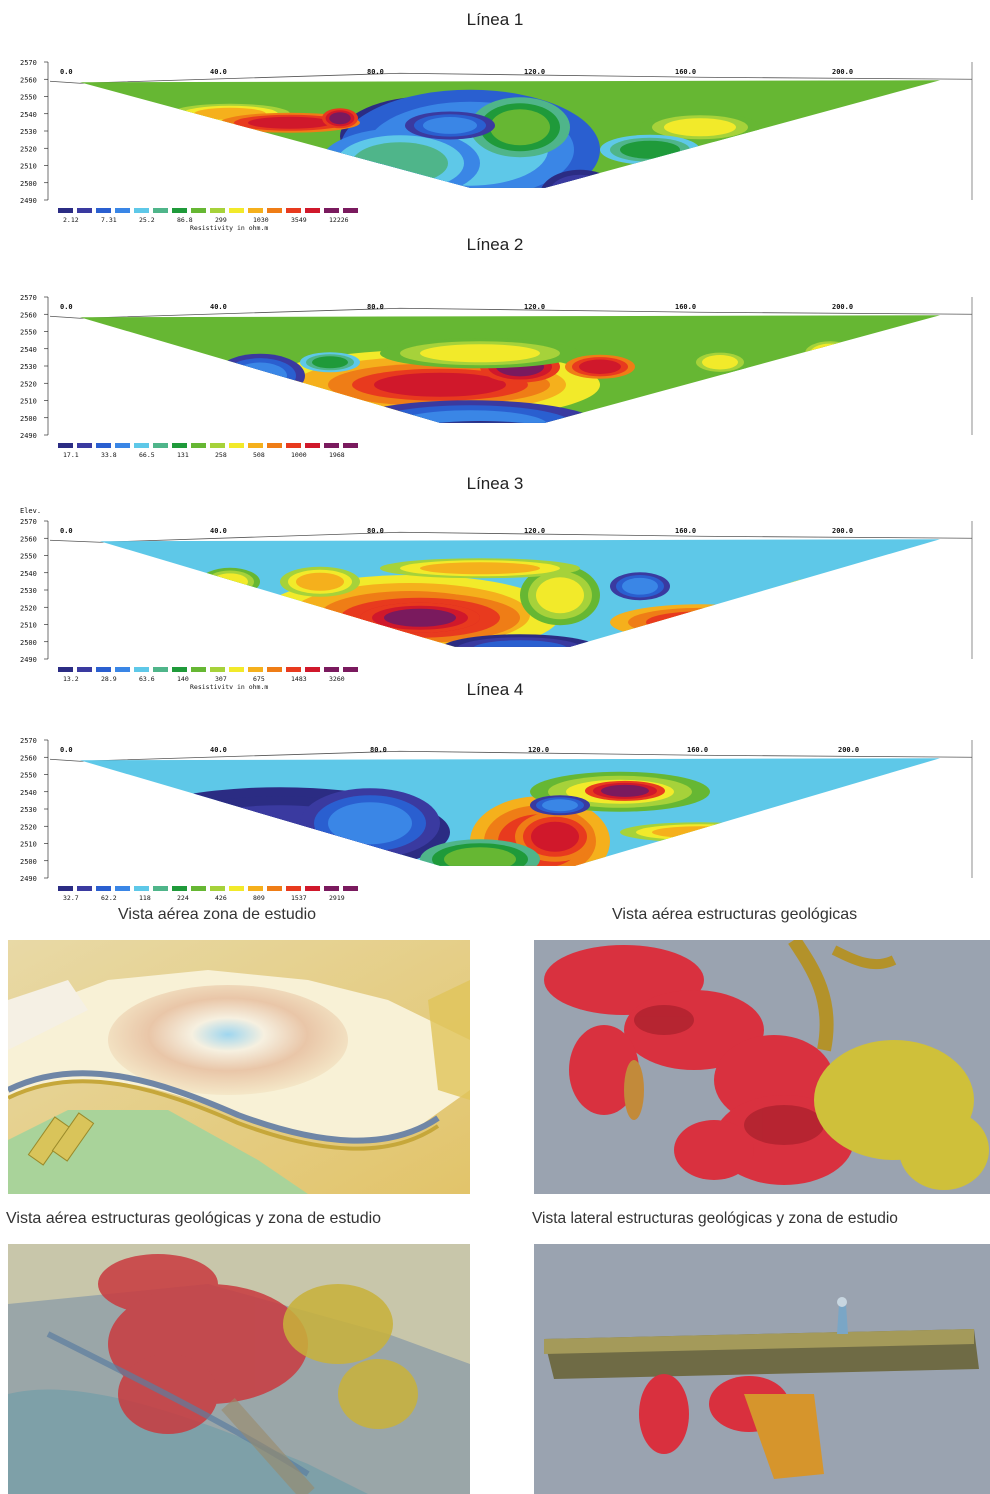 The width and height of the screenshot is (990, 1494). I want to click on legend-value: 1030, so click(261, 220).